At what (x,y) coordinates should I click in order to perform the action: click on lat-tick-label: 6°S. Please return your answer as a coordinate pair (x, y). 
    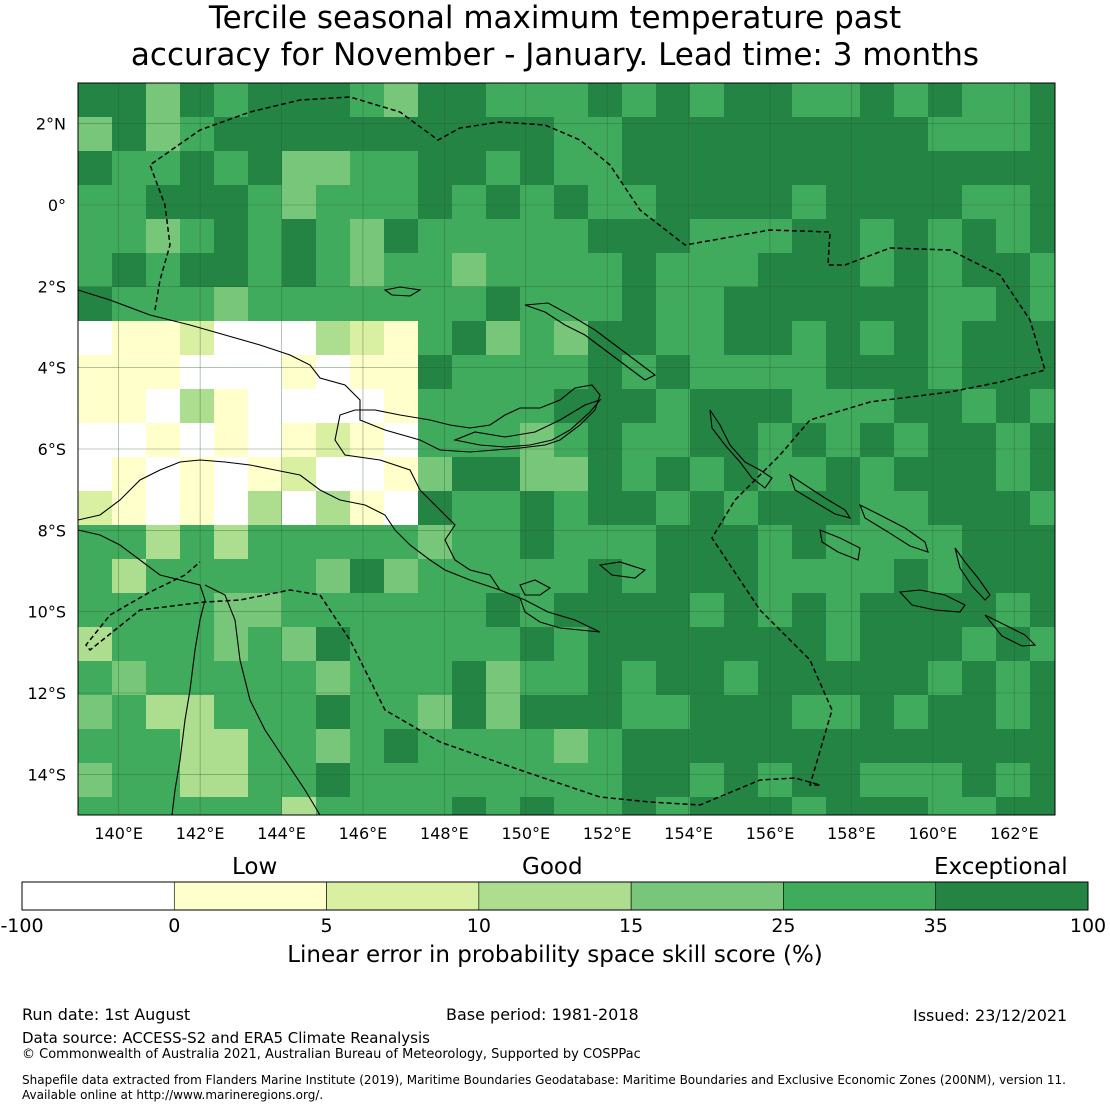
    Looking at the image, I should click on (52, 449).